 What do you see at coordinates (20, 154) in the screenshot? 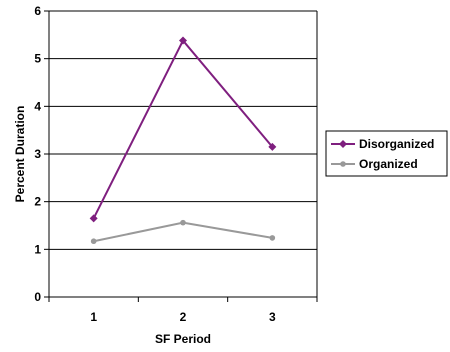
I see `y-axis-title: Percent Duration` at bounding box center [20, 154].